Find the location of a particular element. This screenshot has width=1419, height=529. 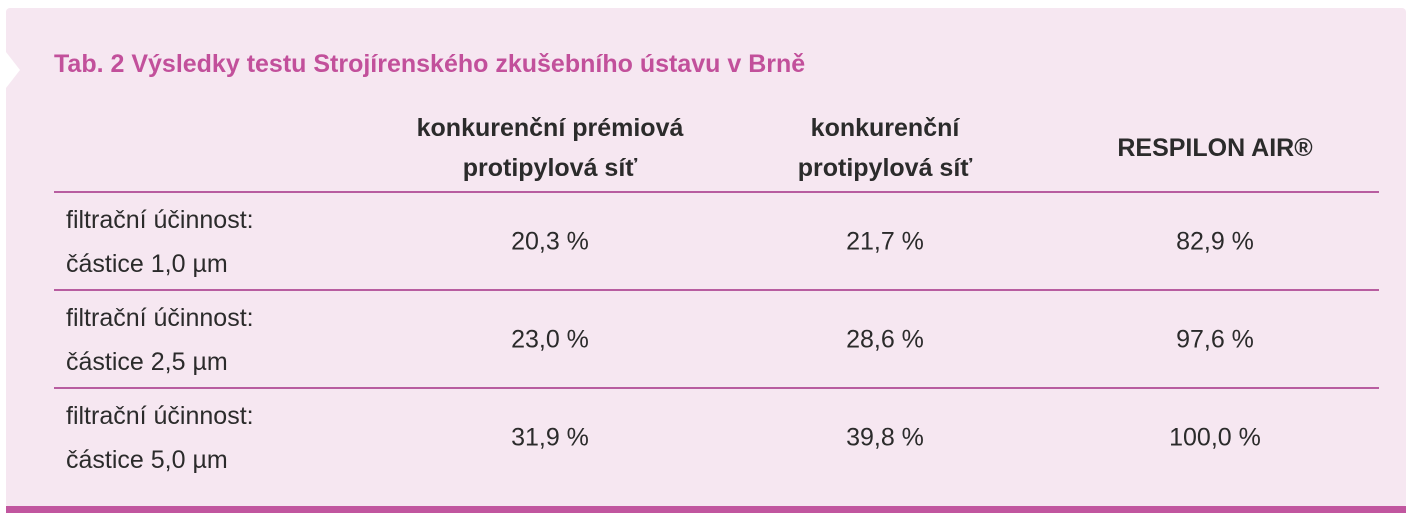

column-header-competitor: konkurenční protipylová síť is located at coordinates (885, 148).